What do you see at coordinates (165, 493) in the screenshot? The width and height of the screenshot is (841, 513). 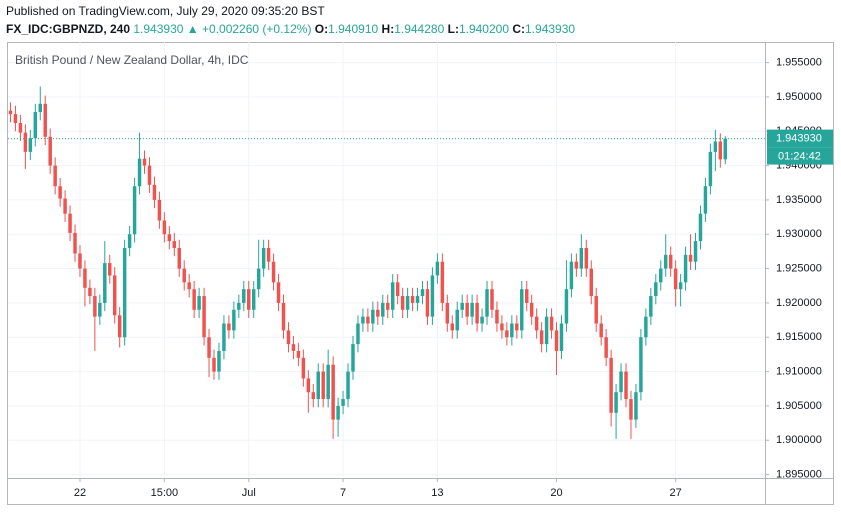 I see `x-tick-label: 15:00` at bounding box center [165, 493].